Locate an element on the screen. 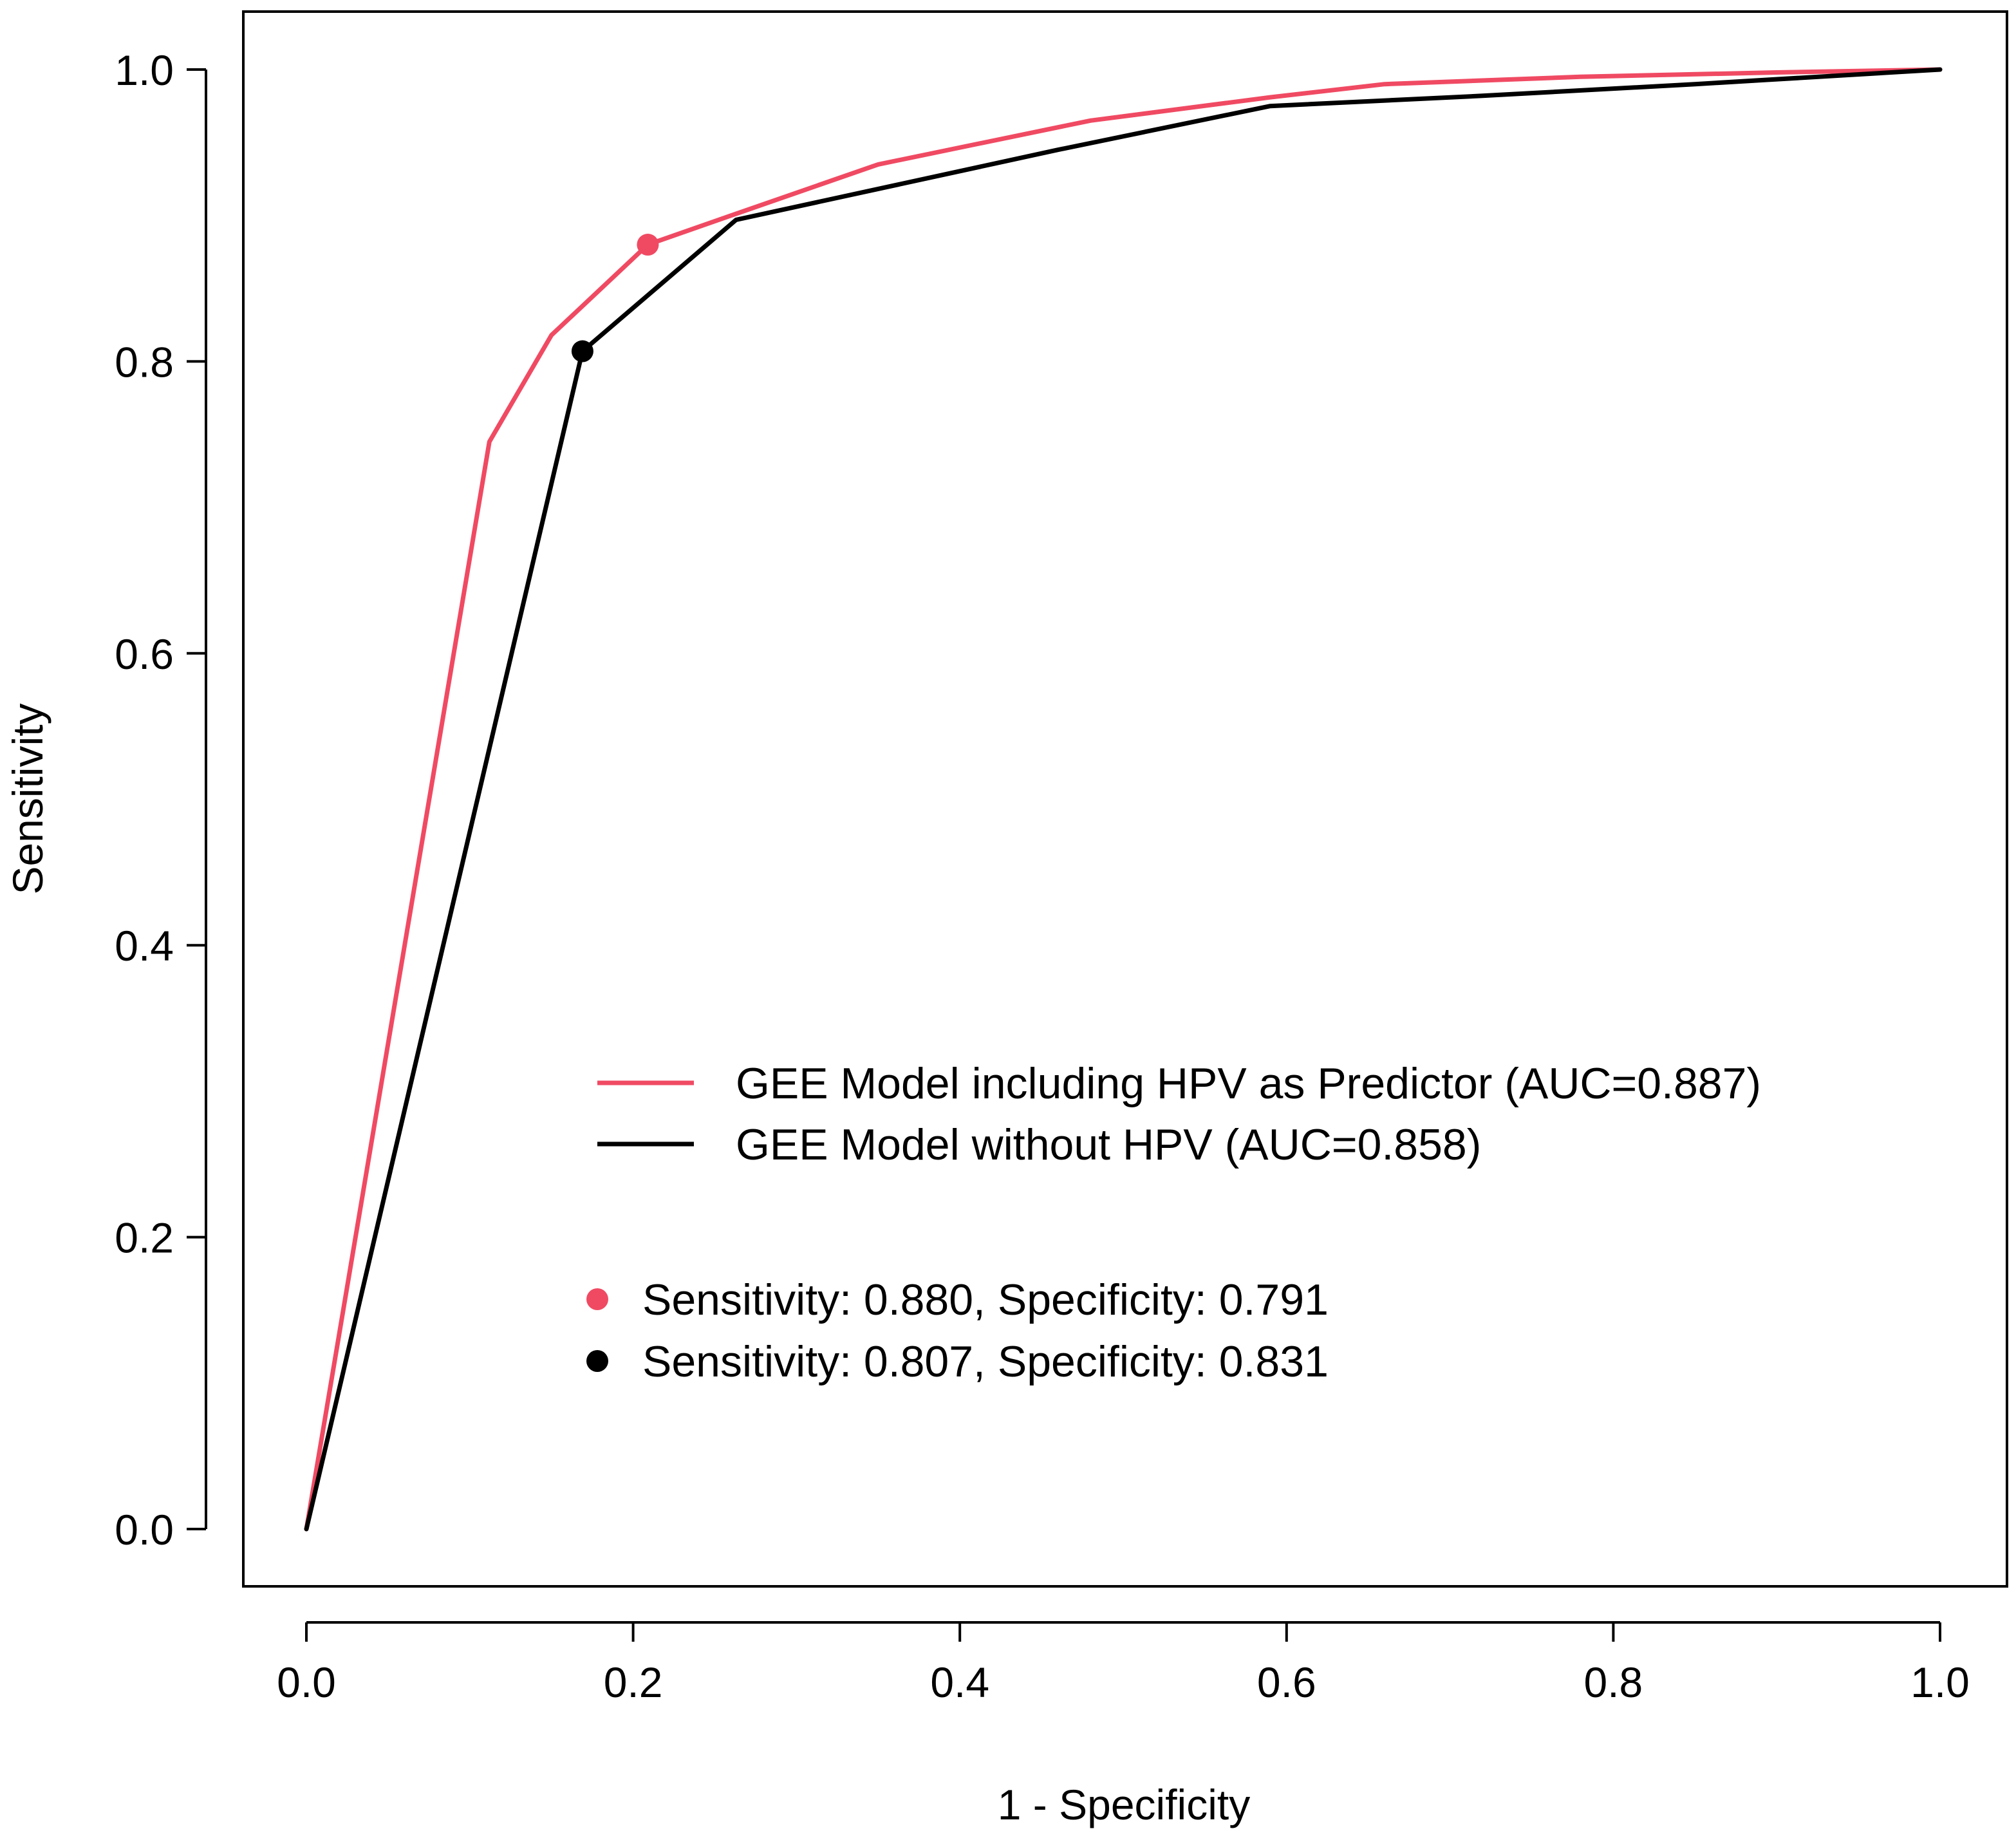 The image size is (2016, 1840). y-tick-label: 1.0 is located at coordinates (144, 70).